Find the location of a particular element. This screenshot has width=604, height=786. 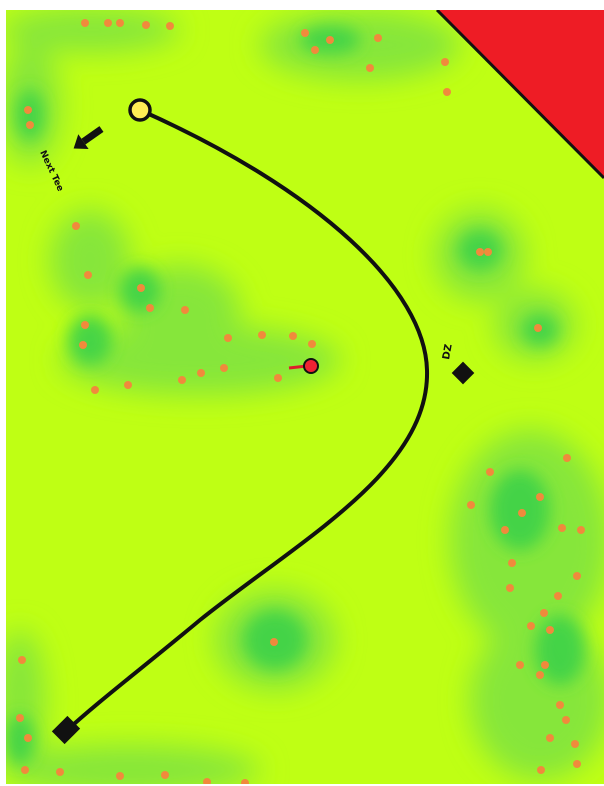

square-marker-icon is located at coordinates (66, 730).